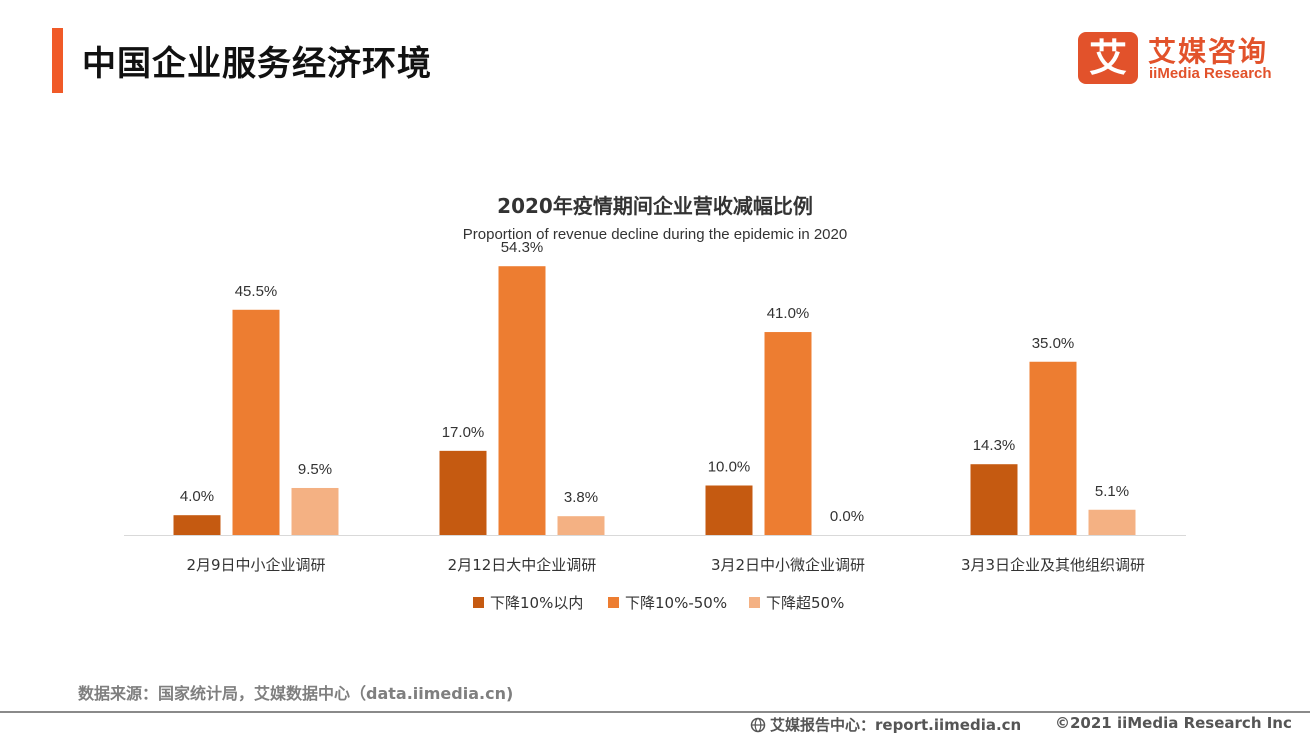 The image size is (1310, 737). I want to click on legend-label-3: 下降超50%, so click(805, 603).